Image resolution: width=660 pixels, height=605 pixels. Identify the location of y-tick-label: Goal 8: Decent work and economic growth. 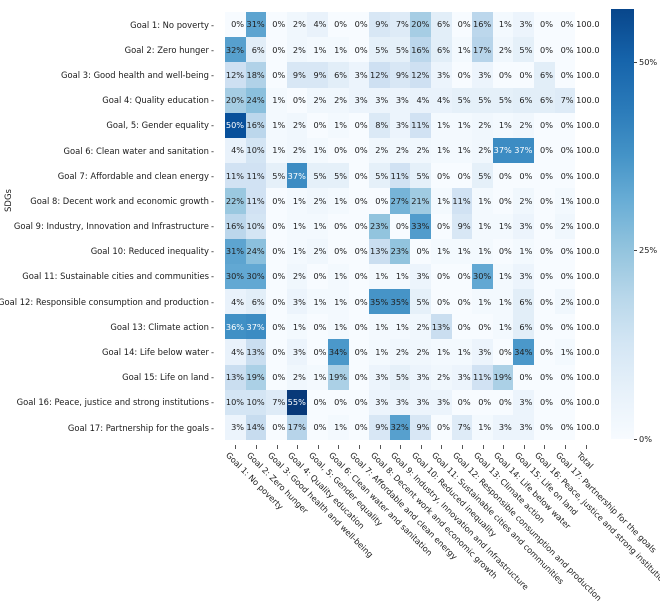
(119, 200).